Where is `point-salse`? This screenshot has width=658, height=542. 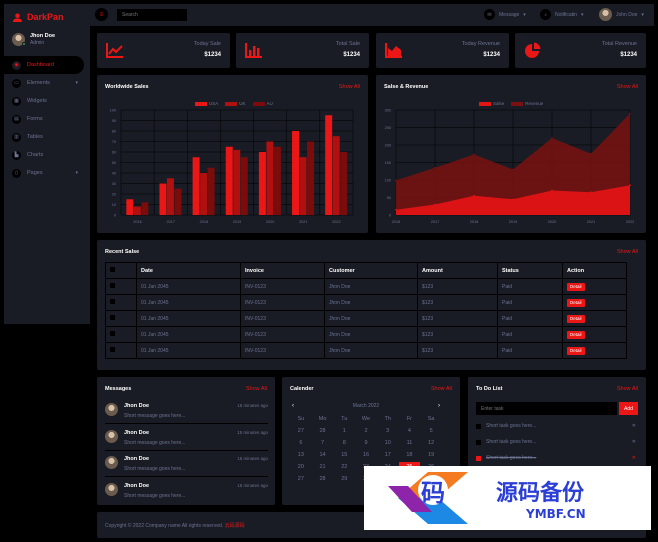 point-salse is located at coordinates (396, 209).